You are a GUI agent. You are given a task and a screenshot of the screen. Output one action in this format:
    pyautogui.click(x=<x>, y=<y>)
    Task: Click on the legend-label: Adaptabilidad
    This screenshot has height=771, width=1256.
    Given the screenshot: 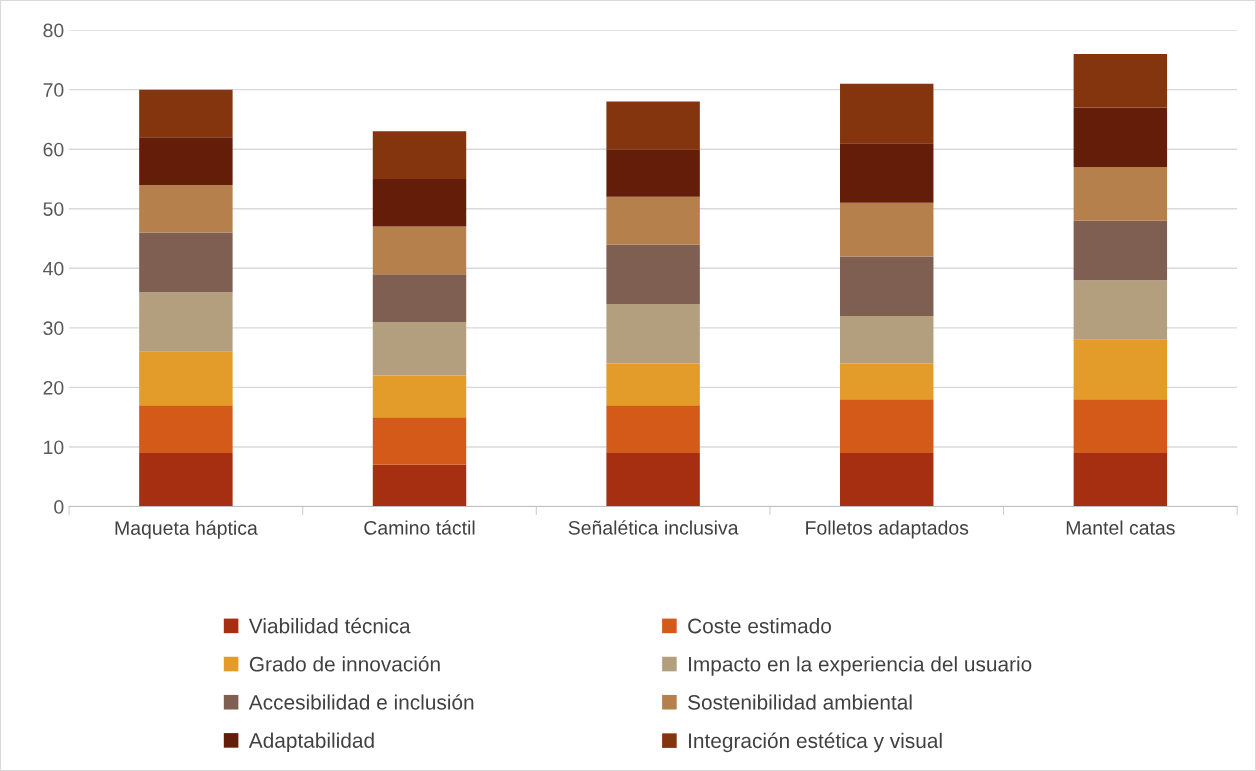 What is the action you would take?
    pyautogui.click(x=311, y=742)
    